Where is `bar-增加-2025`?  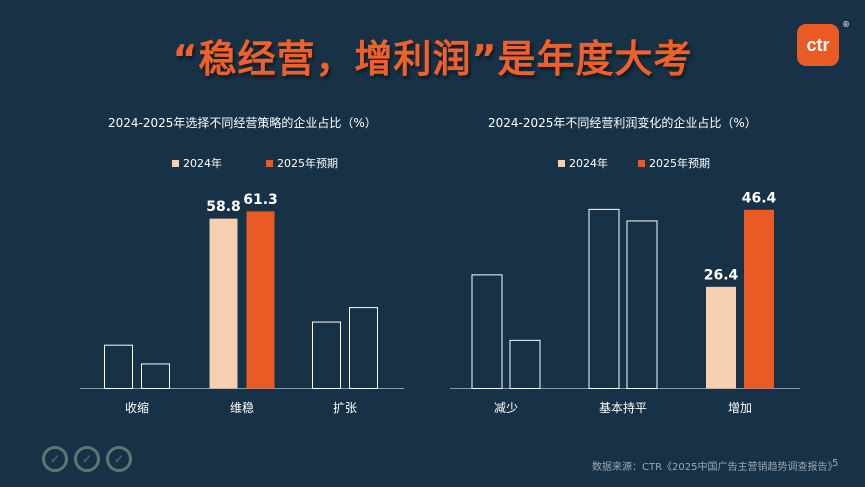
bar-增加-2025 is located at coordinates (759, 299).